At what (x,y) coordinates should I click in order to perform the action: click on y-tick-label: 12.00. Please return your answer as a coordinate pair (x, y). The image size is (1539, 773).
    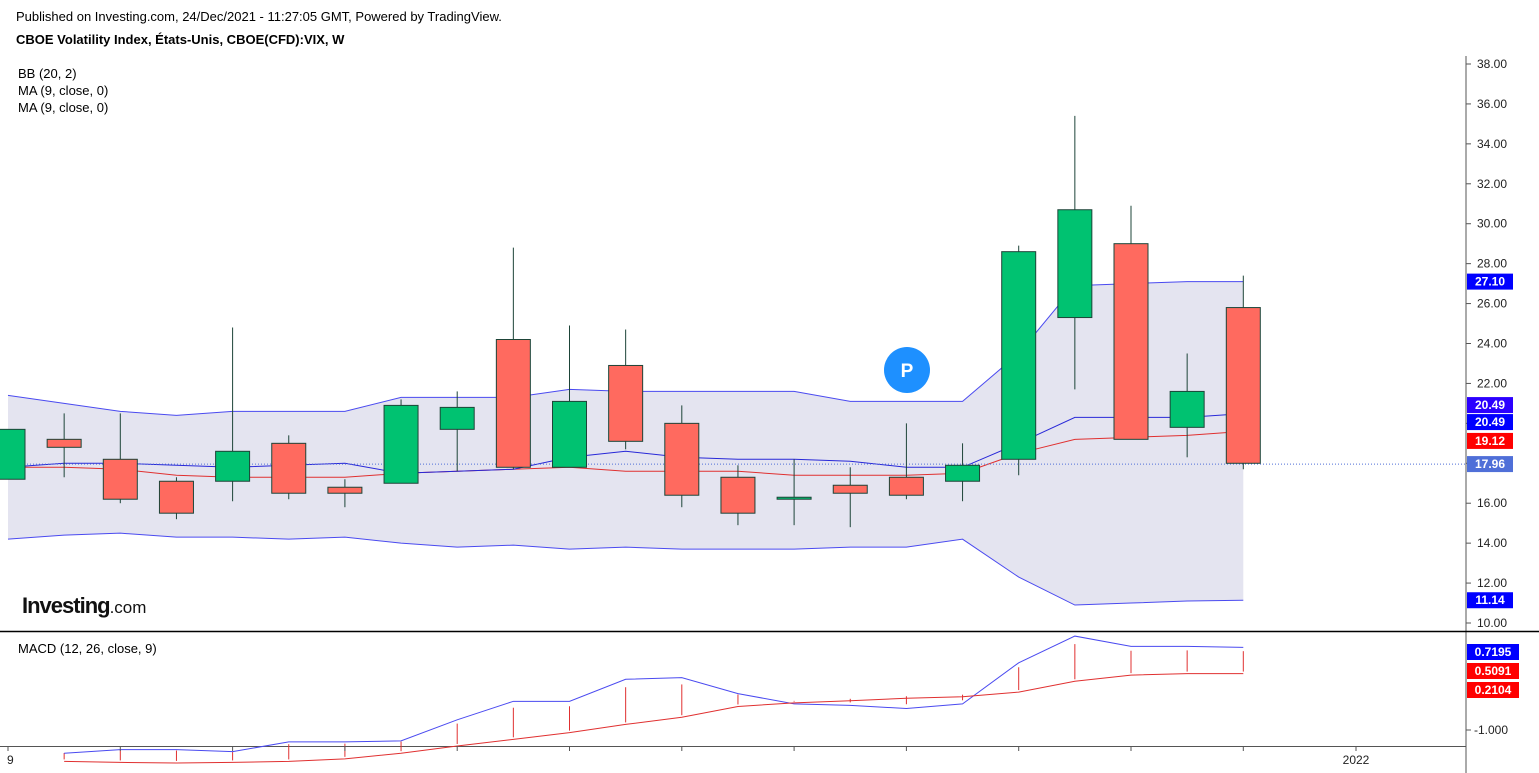
    Looking at the image, I should click on (1492, 583).